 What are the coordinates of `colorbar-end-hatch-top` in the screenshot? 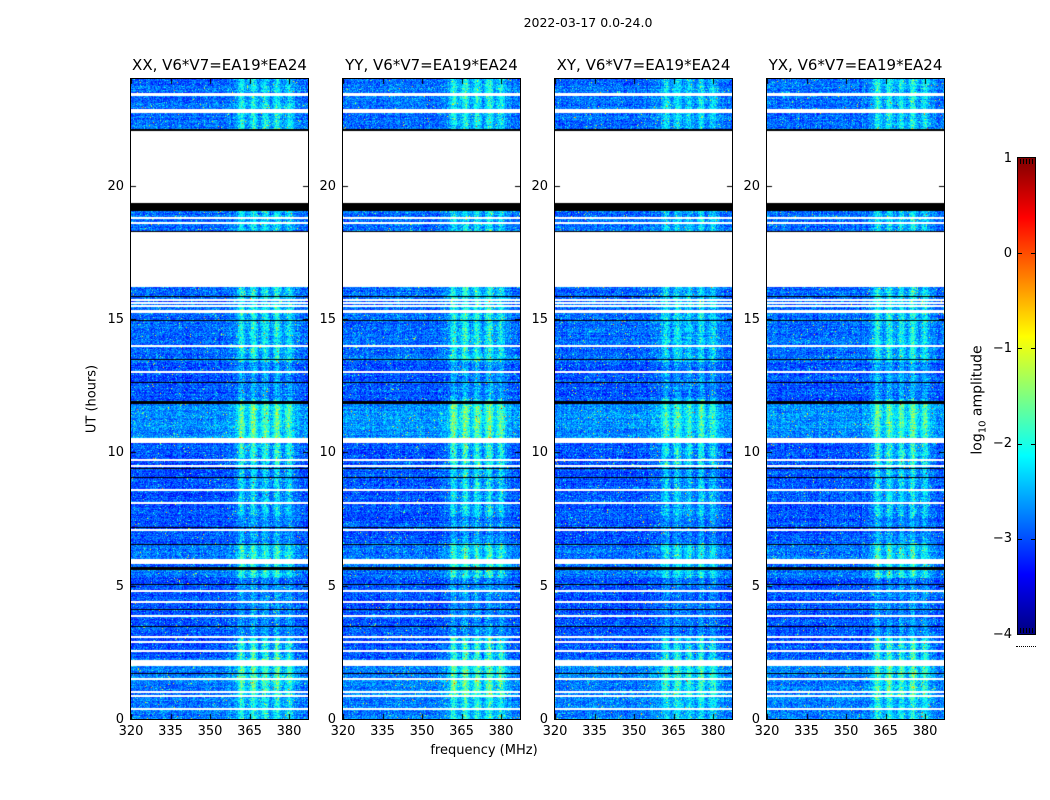 It's located at (1026, 161).